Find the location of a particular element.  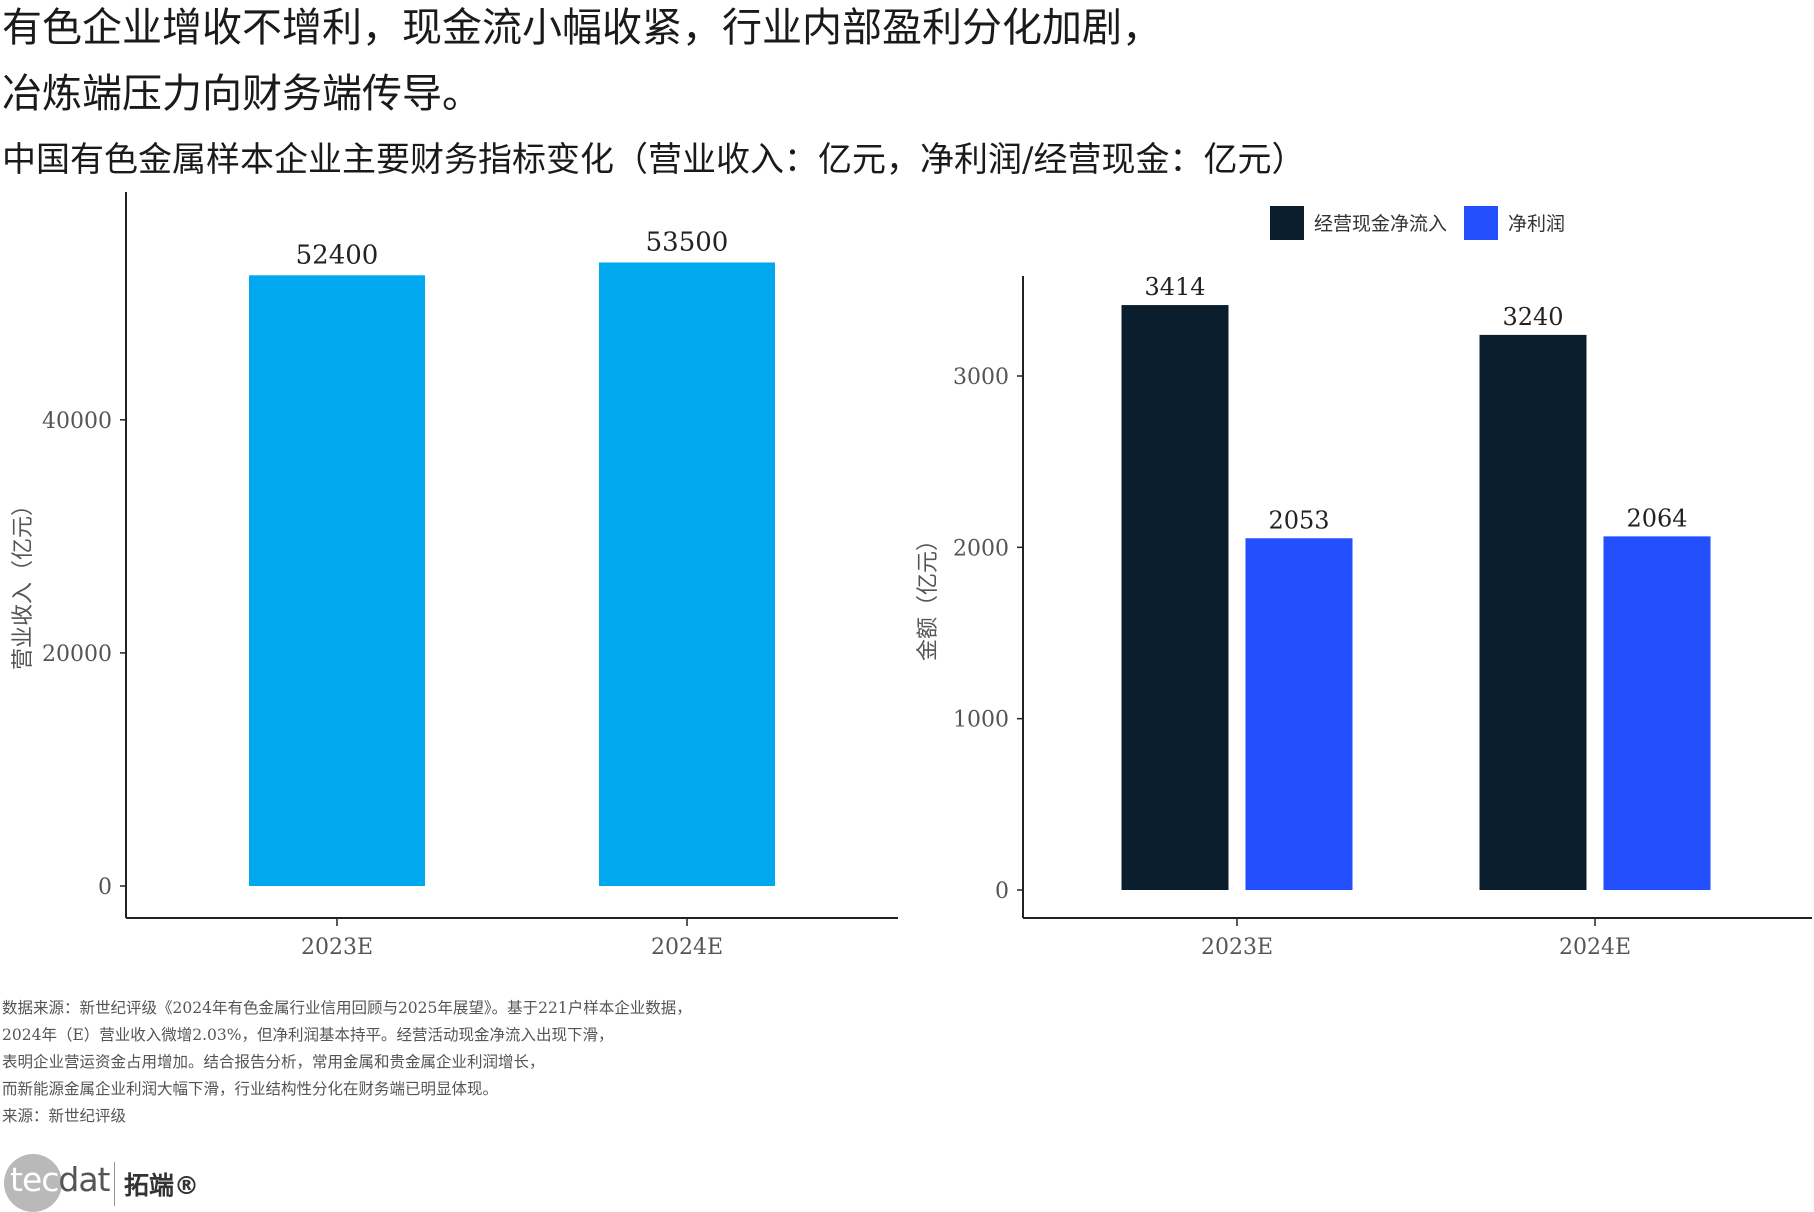

legend-swatch-cash is located at coordinates (1287, 223).